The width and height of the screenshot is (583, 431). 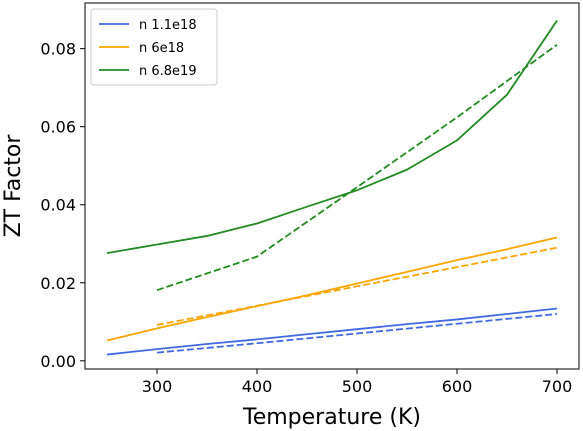 What do you see at coordinates (58, 205) in the screenshot?
I see `y-tick-label: 0.04` at bounding box center [58, 205].